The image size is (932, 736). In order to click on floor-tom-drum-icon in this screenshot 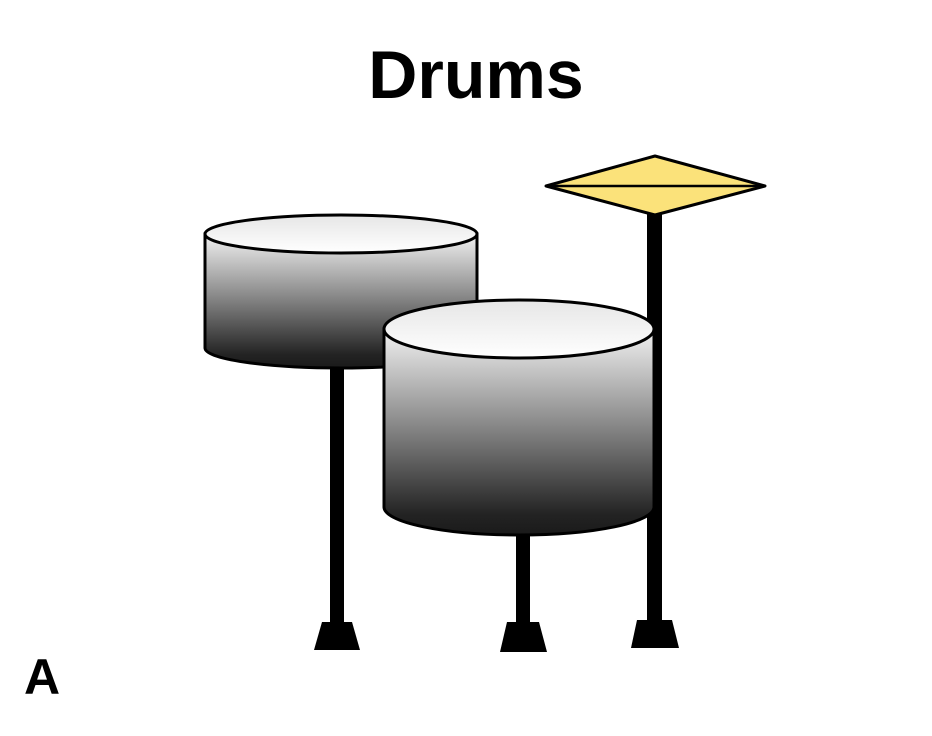, I will do `click(519, 417)`.